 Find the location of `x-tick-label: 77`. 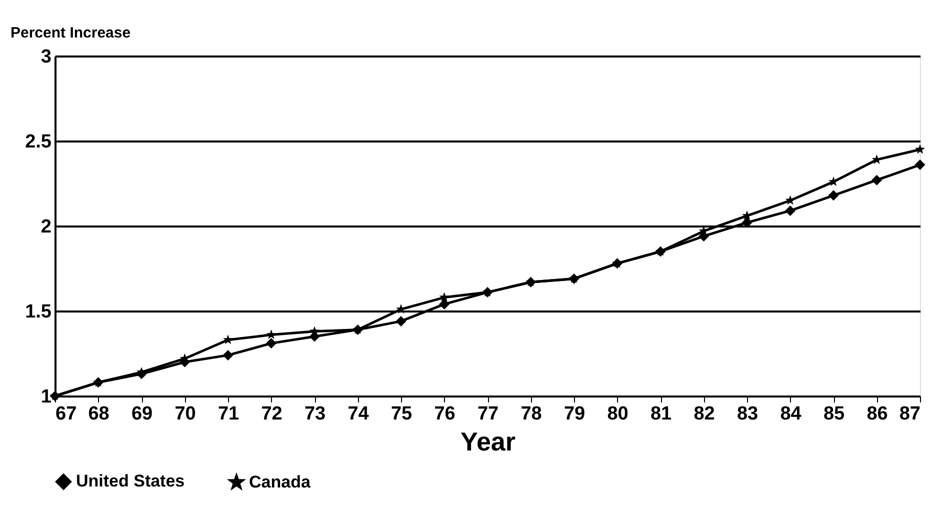

x-tick-label: 77 is located at coordinates (488, 414).